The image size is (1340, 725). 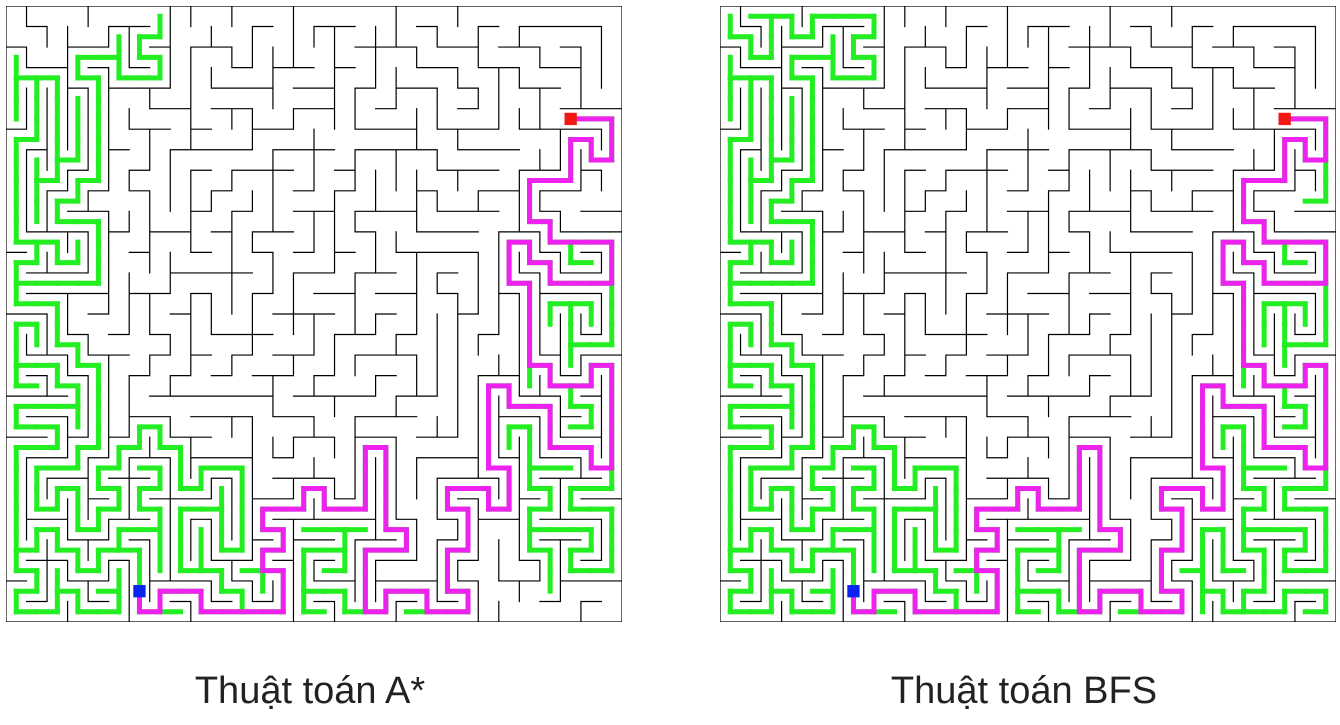 What do you see at coordinates (853, 591) in the screenshot?
I see `bfs-start-marker` at bounding box center [853, 591].